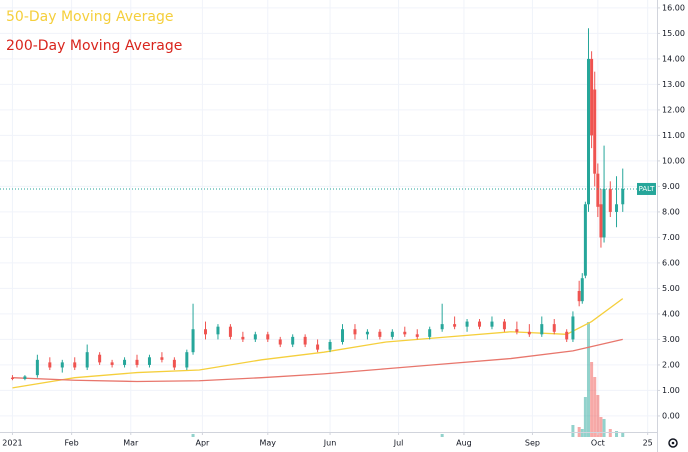  What do you see at coordinates (673, 58) in the screenshot?
I see `y-tick-label: 14.00` at bounding box center [673, 58].